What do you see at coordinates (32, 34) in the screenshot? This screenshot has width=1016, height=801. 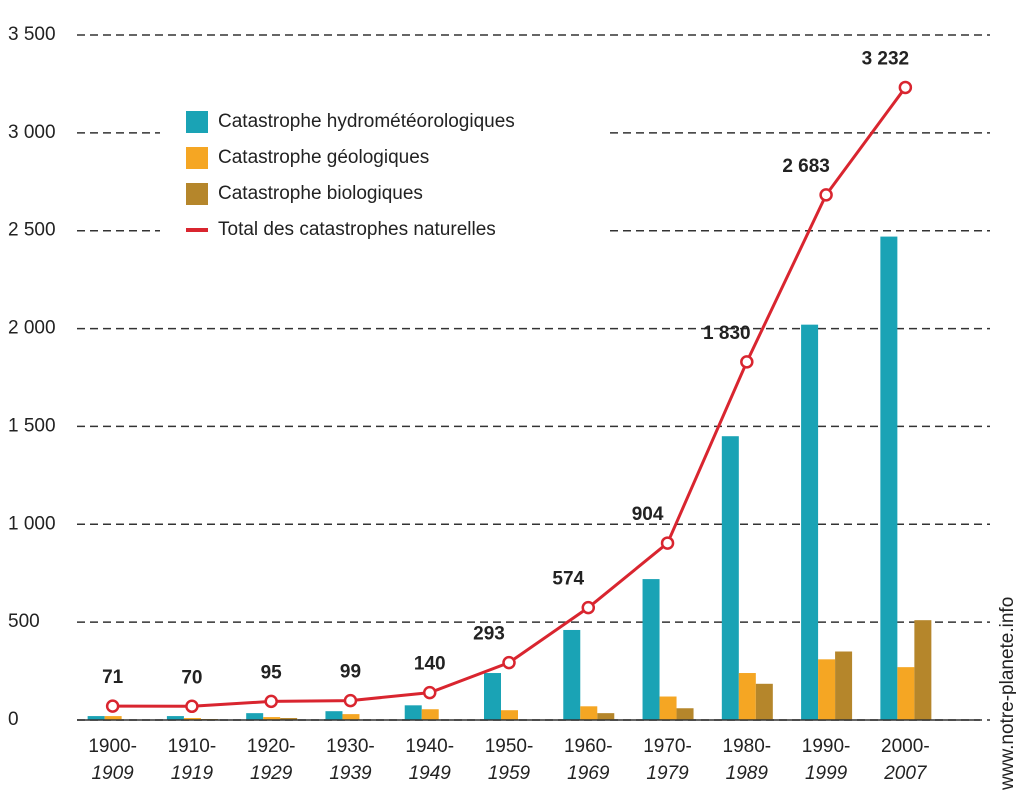 I see `y-tick-label: 3 500` at bounding box center [32, 34].